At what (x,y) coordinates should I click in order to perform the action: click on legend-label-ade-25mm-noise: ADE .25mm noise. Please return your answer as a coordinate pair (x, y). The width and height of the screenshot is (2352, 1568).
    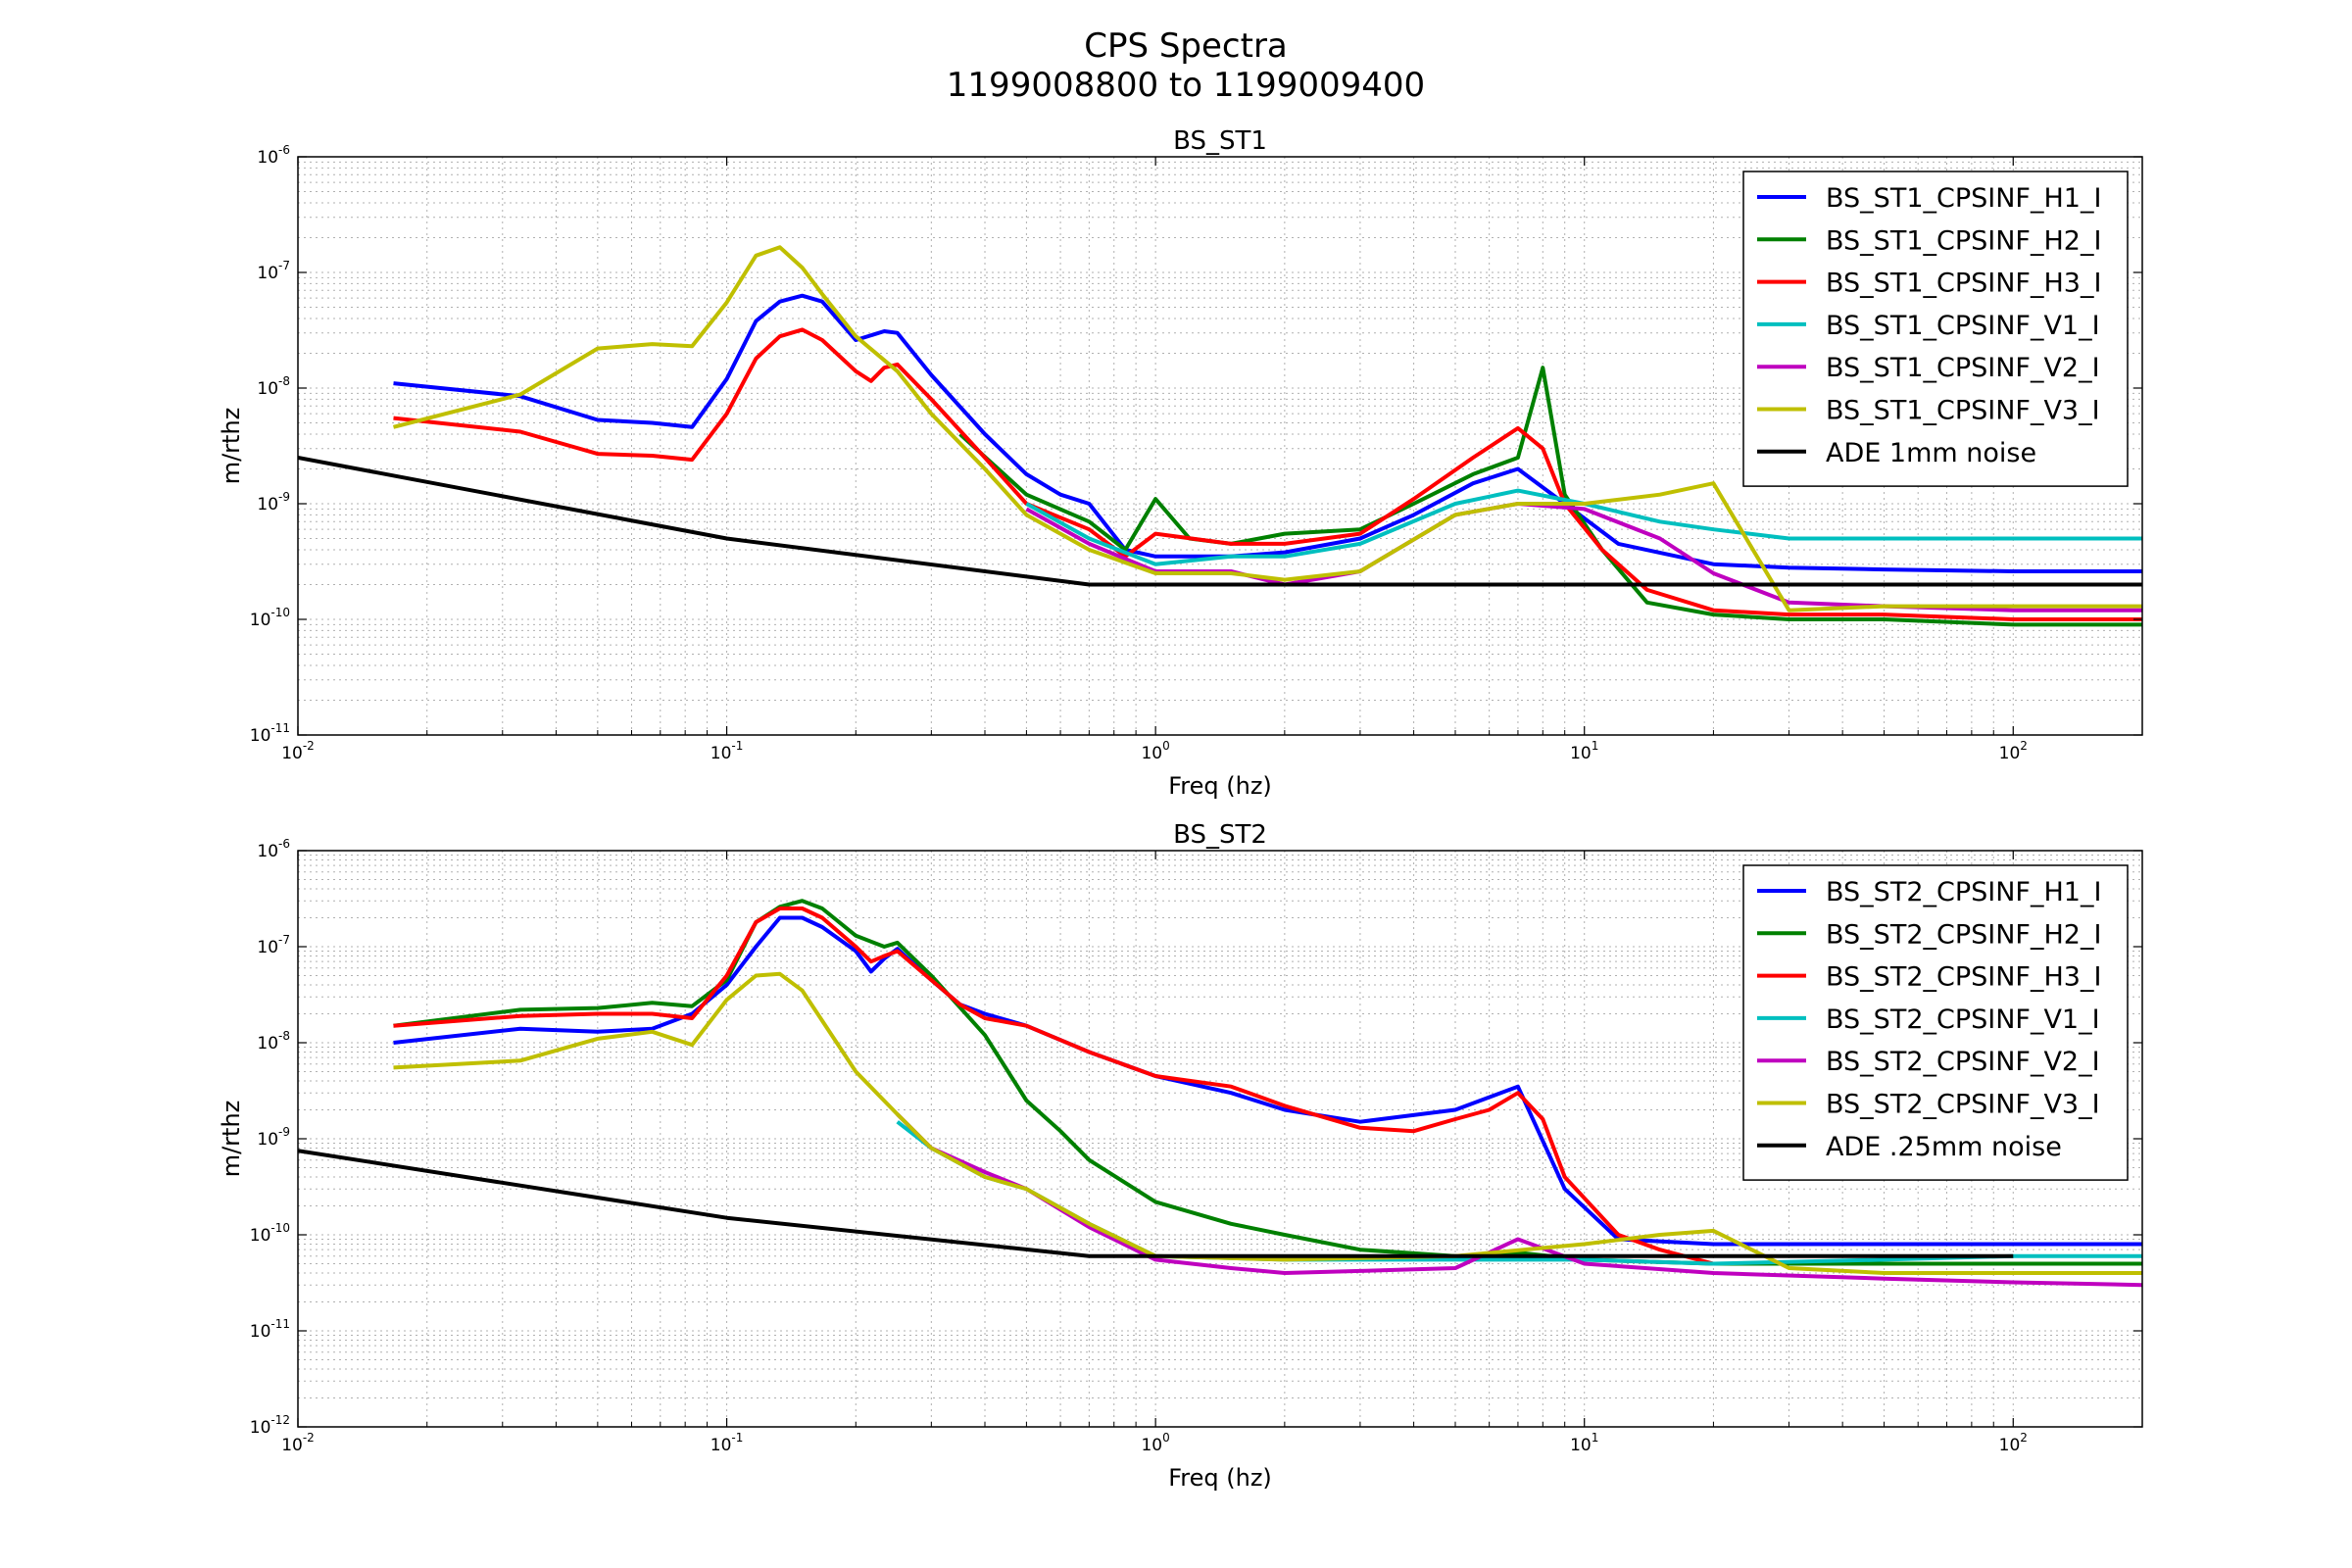
    Looking at the image, I should click on (1944, 1147).